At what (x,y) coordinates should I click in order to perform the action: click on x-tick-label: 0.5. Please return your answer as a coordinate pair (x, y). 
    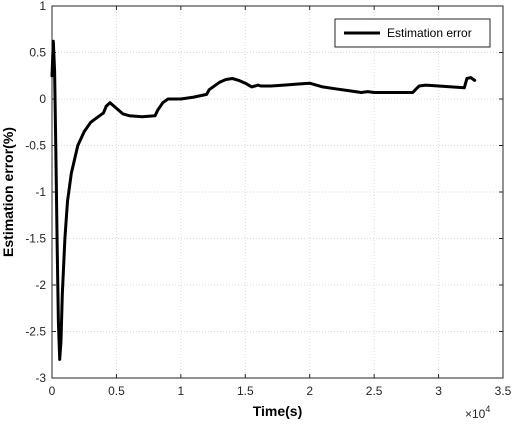
    Looking at the image, I should click on (116, 391).